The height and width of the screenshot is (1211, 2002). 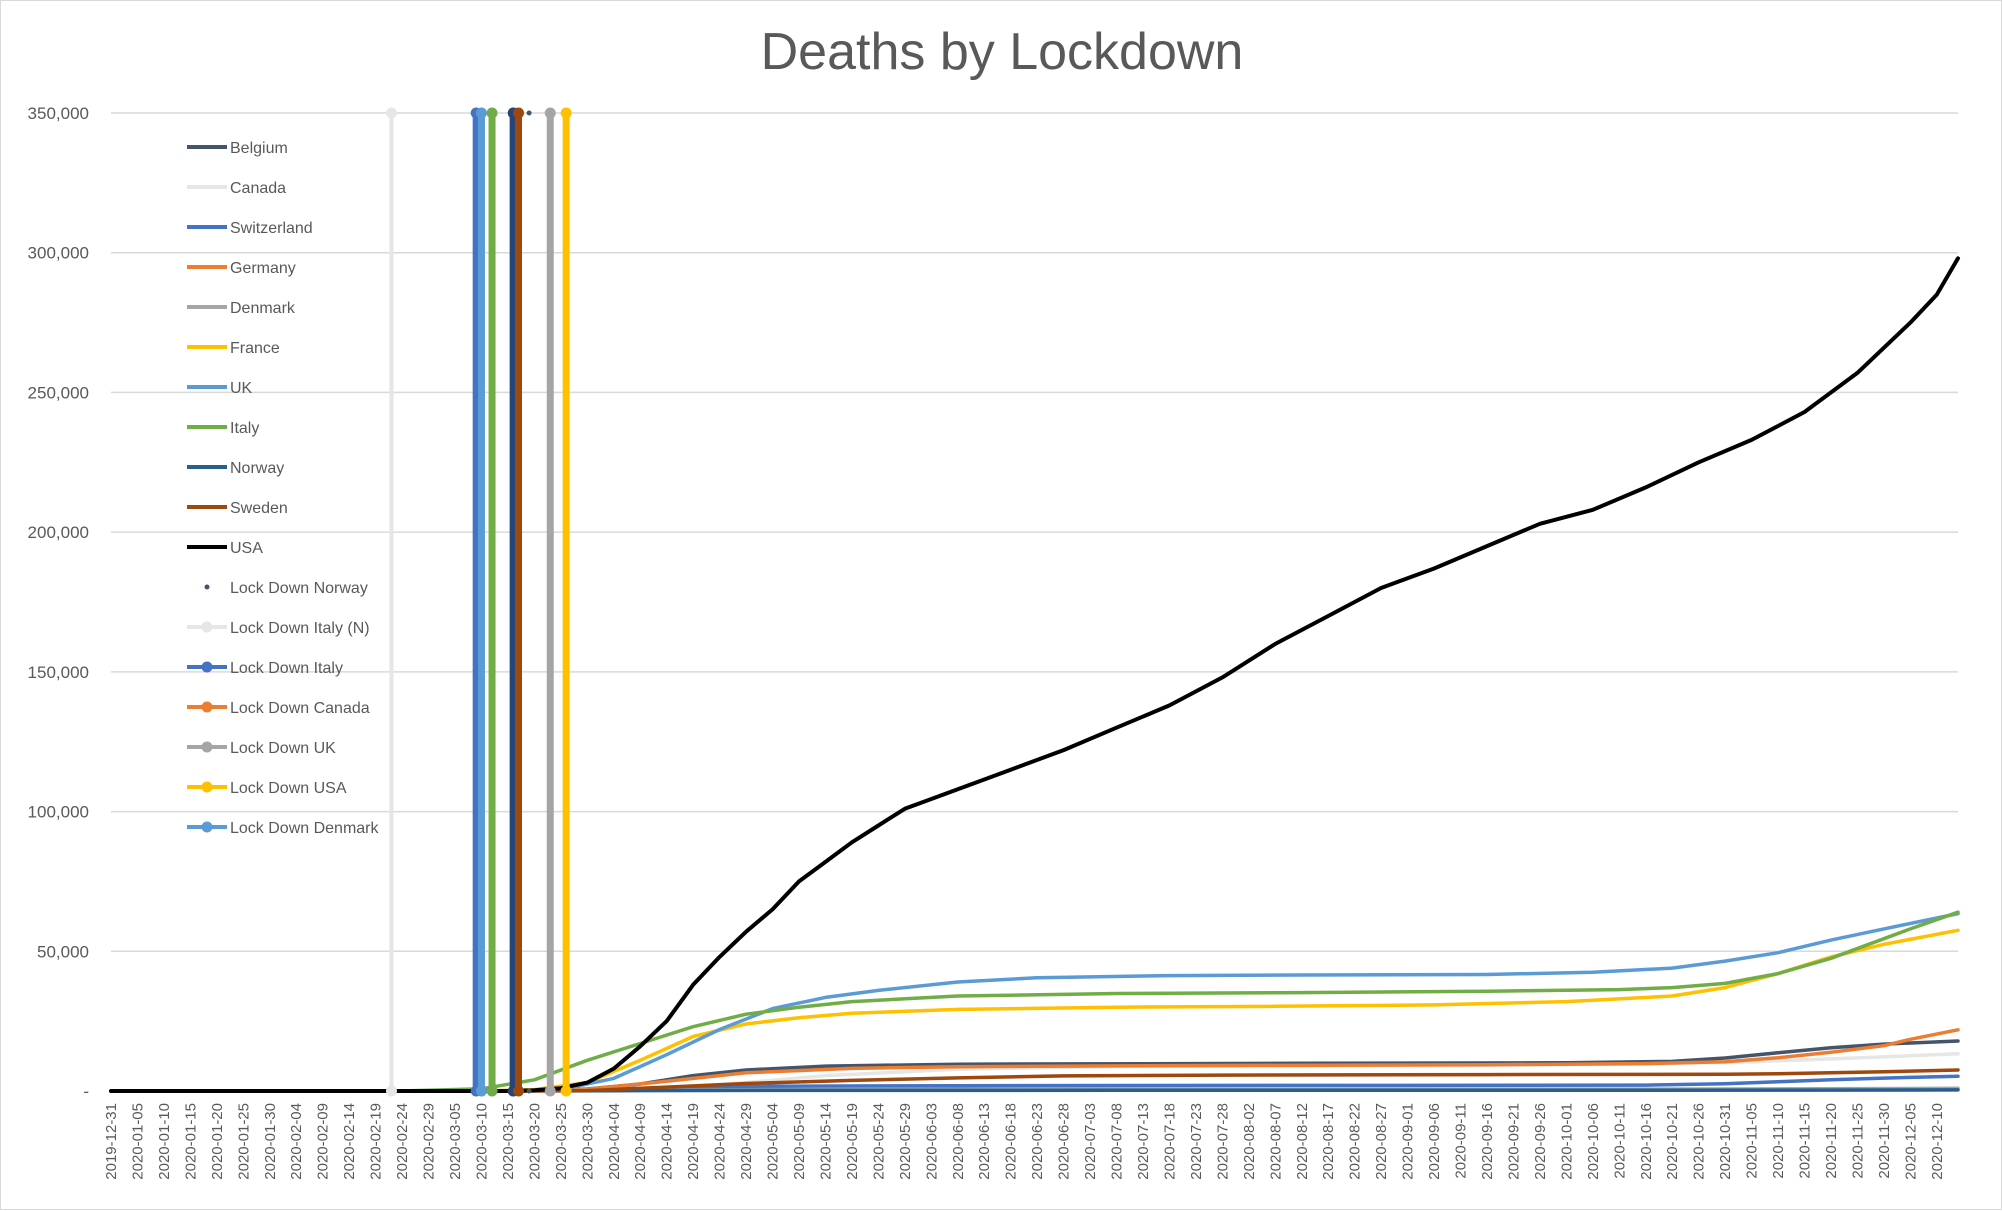 What do you see at coordinates (1461, 1141) in the screenshot?
I see `x-tick-label: 2020-09-11` at bounding box center [1461, 1141].